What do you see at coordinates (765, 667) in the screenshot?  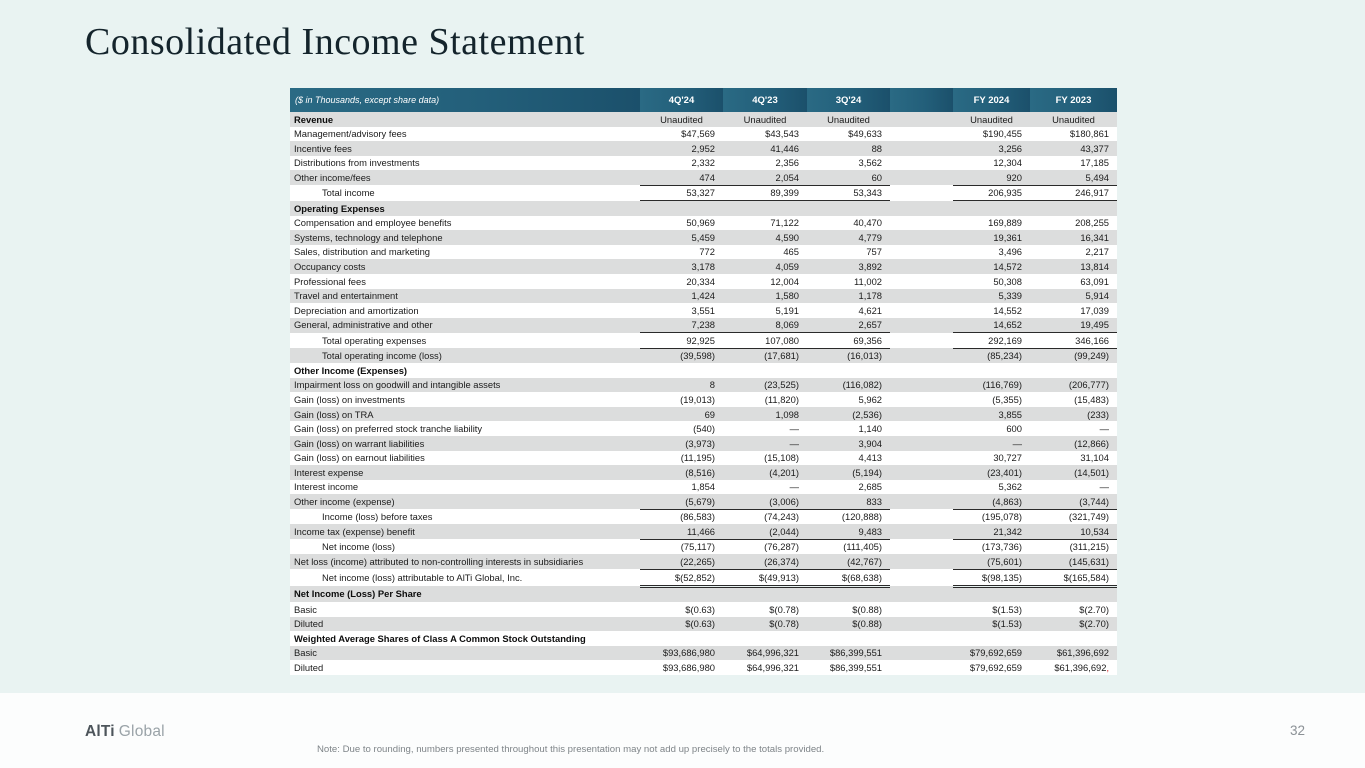 I see `row-value: $64,996,321` at bounding box center [765, 667].